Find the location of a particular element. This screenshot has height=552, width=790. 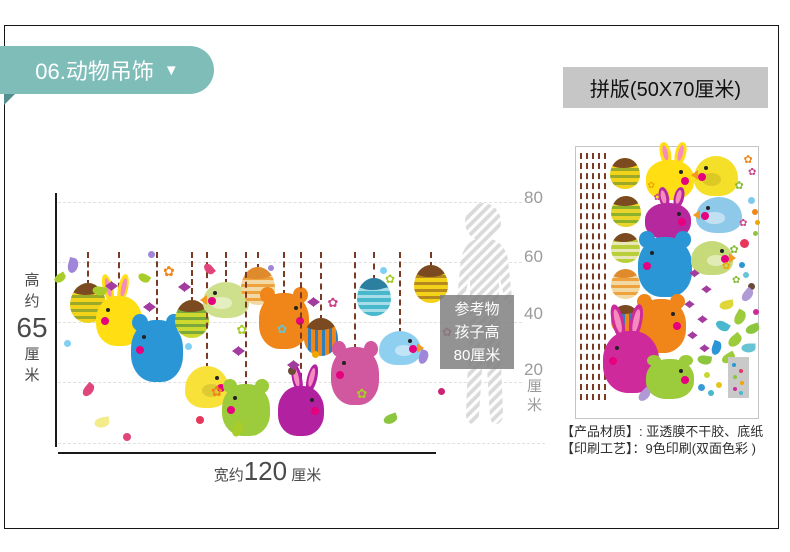

rabbit-figure is located at coordinates (301, 399).